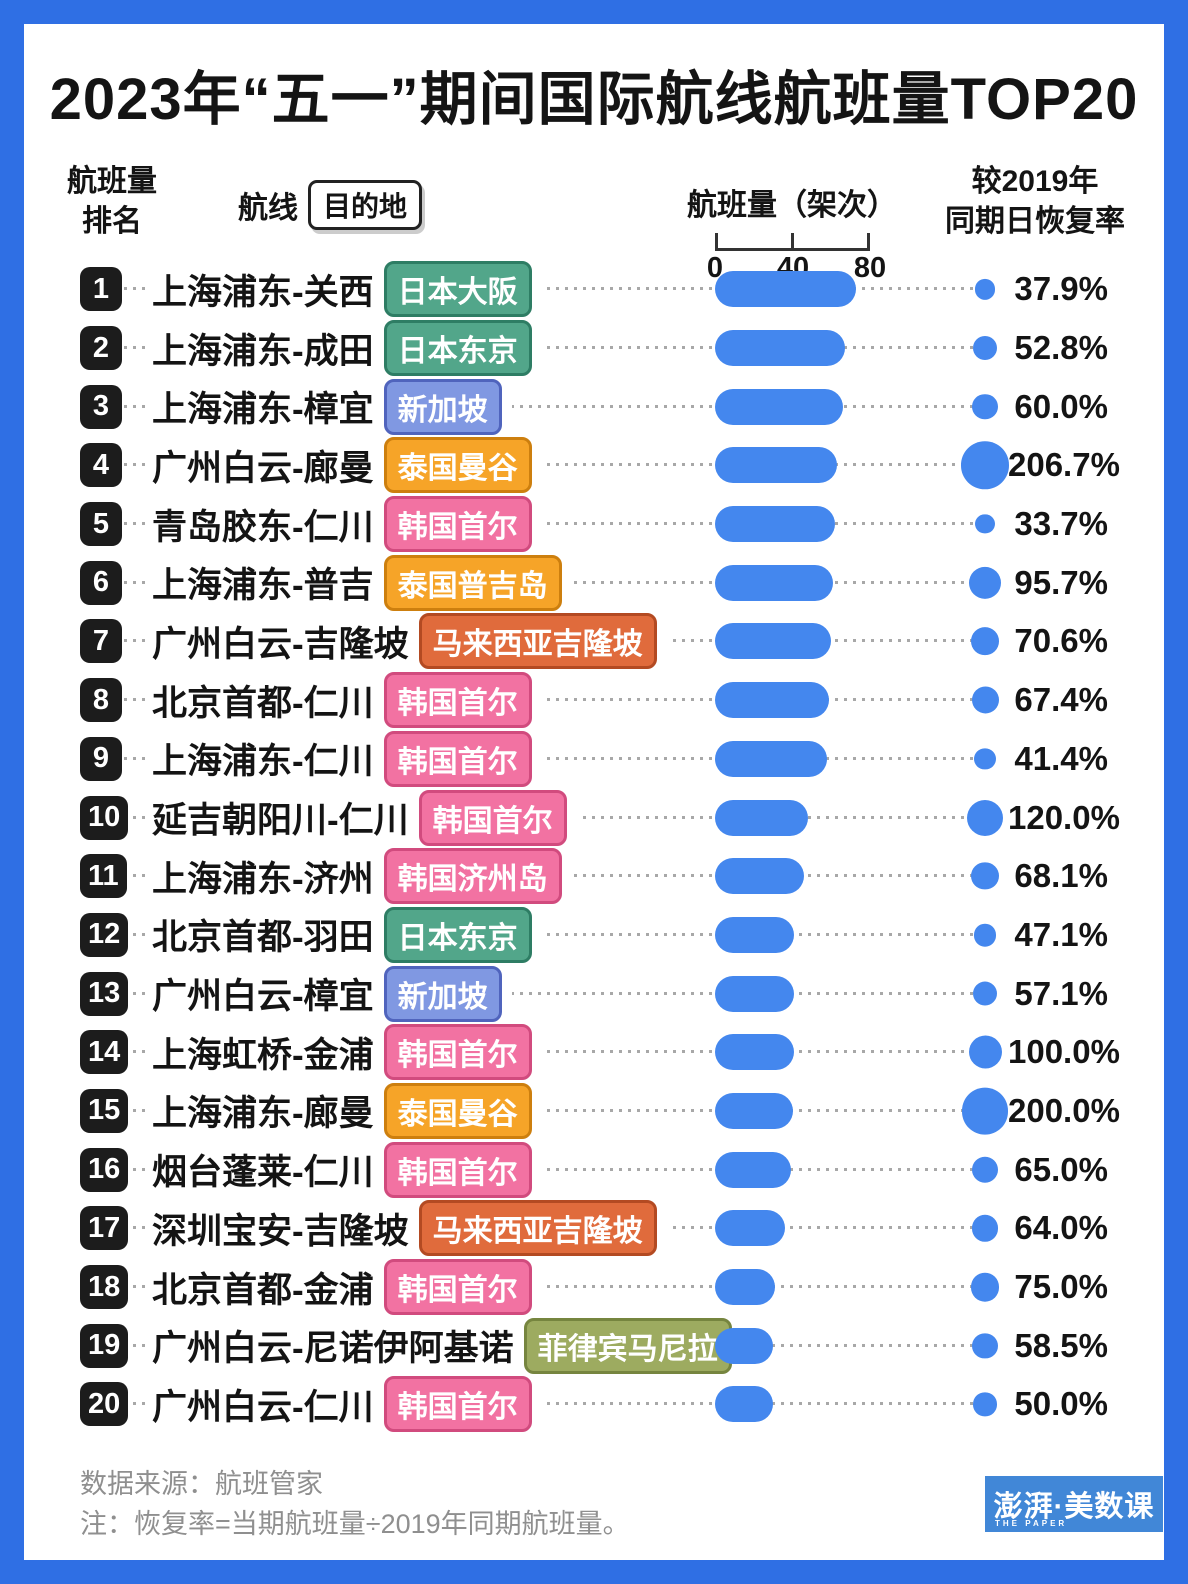 The width and height of the screenshot is (1188, 1584). I want to click on recovery-value: 65.0%, so click(1061, 1169).